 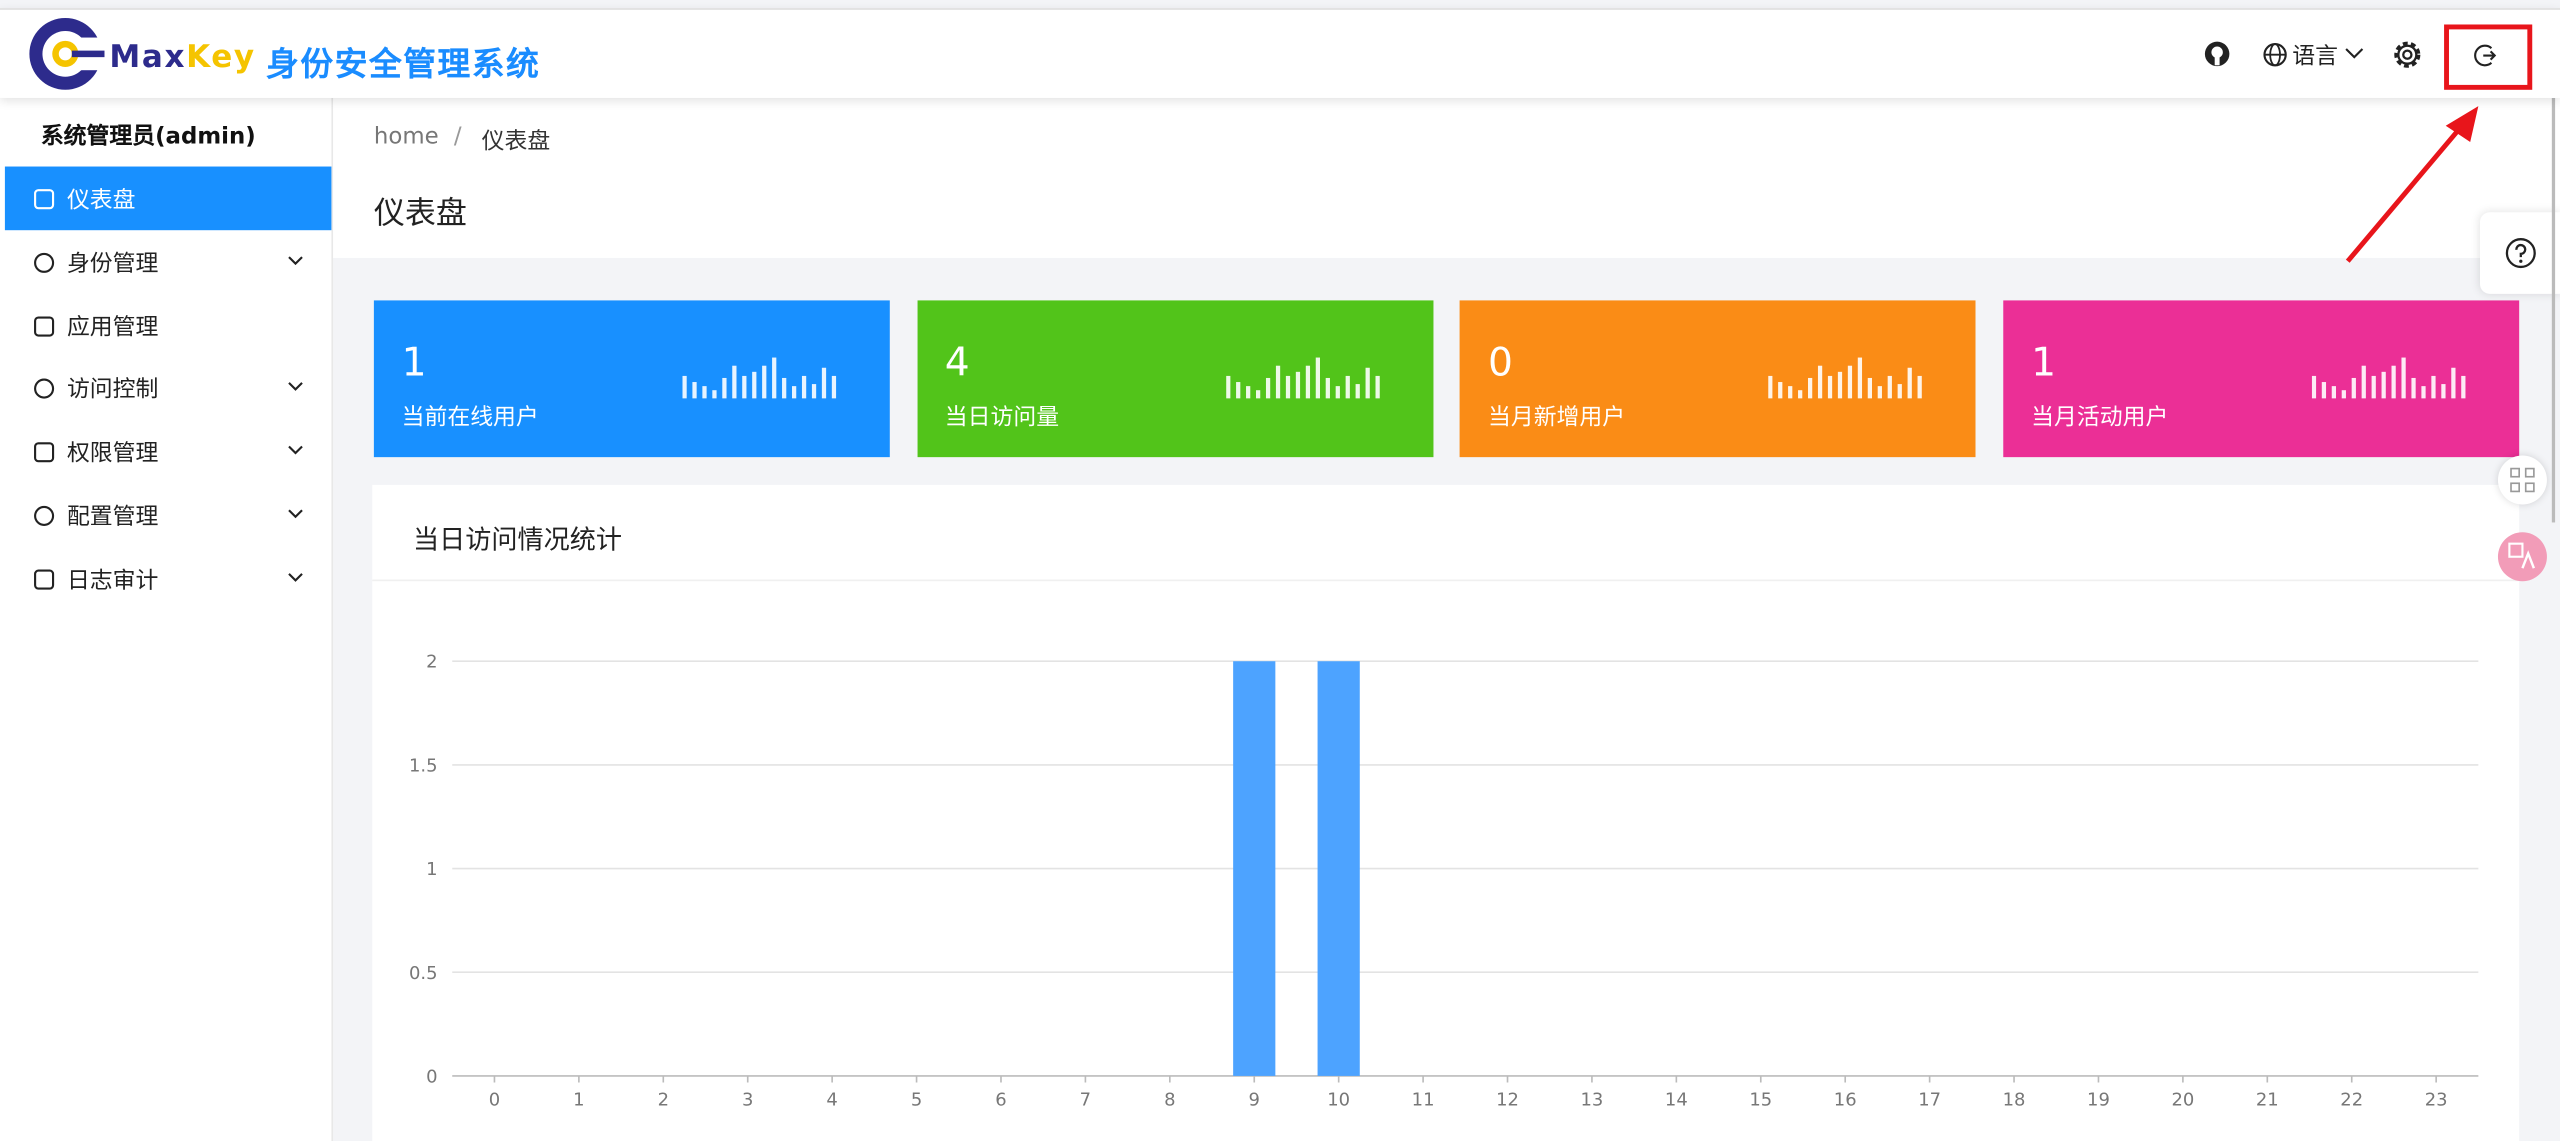 I want to click on help-widget, so click(x=2519, y=253).